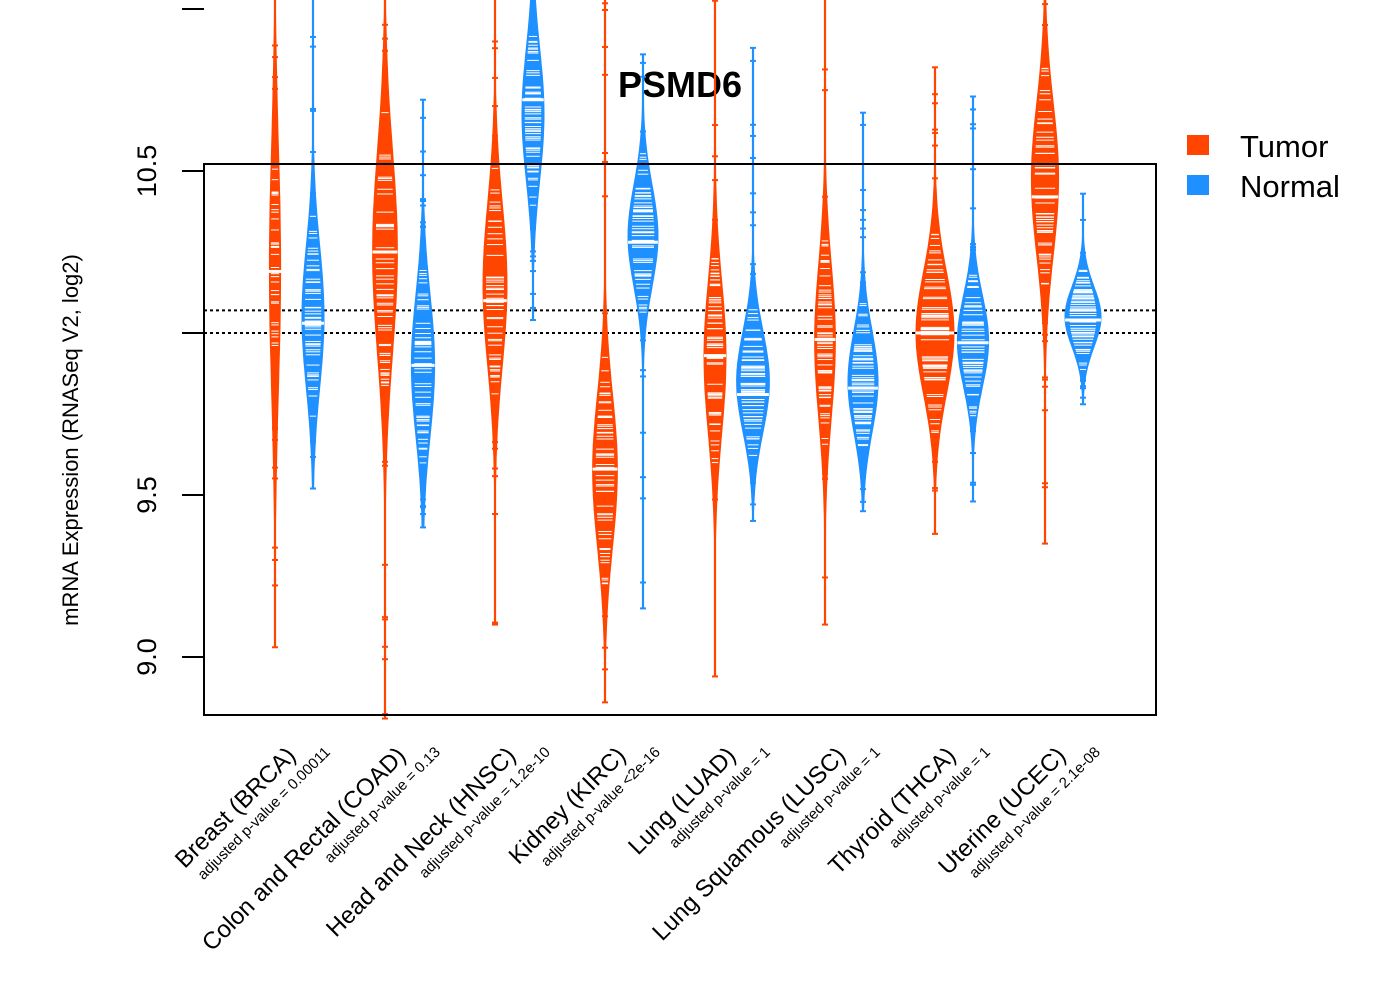 The image size is (1400, 1000). Describe the element at coordinates (168, 342) in the screenshot. I see `y-axis: 9.09.510.511.5` at that location.